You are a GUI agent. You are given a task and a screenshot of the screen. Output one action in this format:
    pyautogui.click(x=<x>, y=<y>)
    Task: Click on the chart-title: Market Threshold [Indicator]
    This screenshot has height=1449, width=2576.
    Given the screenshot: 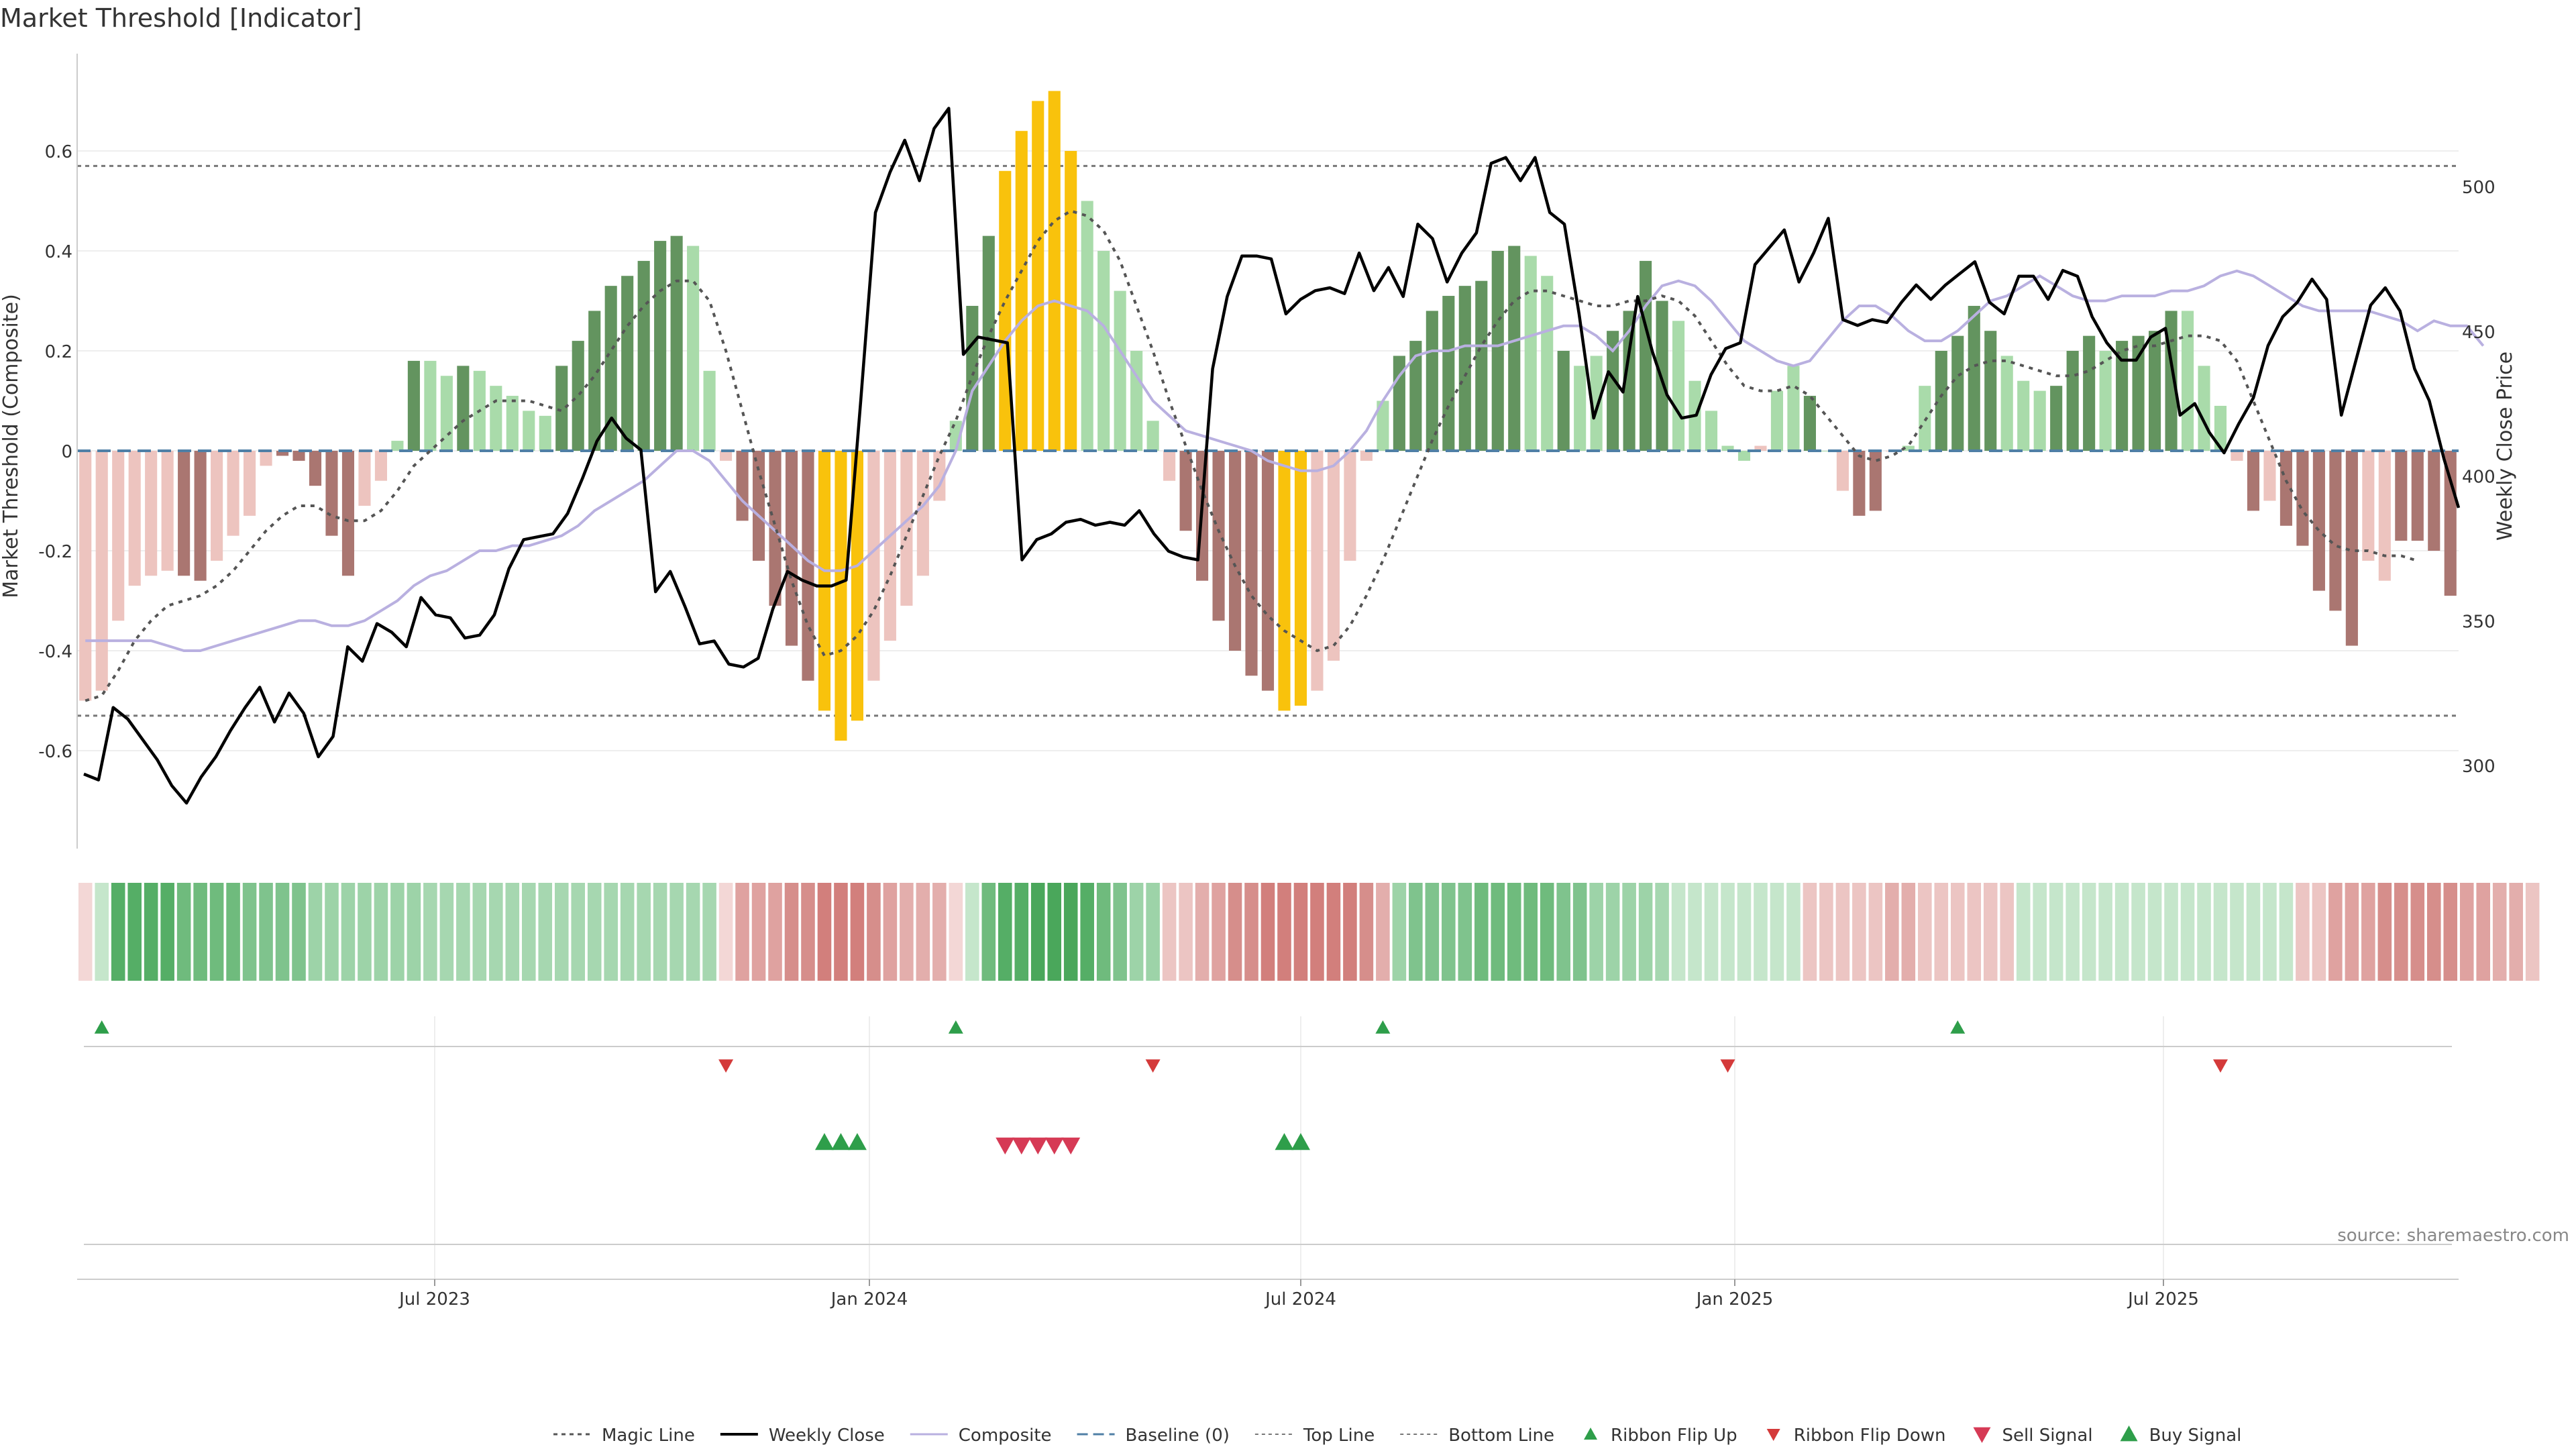 What is the action you would take?
    pyautogui.click(x=181, y=18)
    